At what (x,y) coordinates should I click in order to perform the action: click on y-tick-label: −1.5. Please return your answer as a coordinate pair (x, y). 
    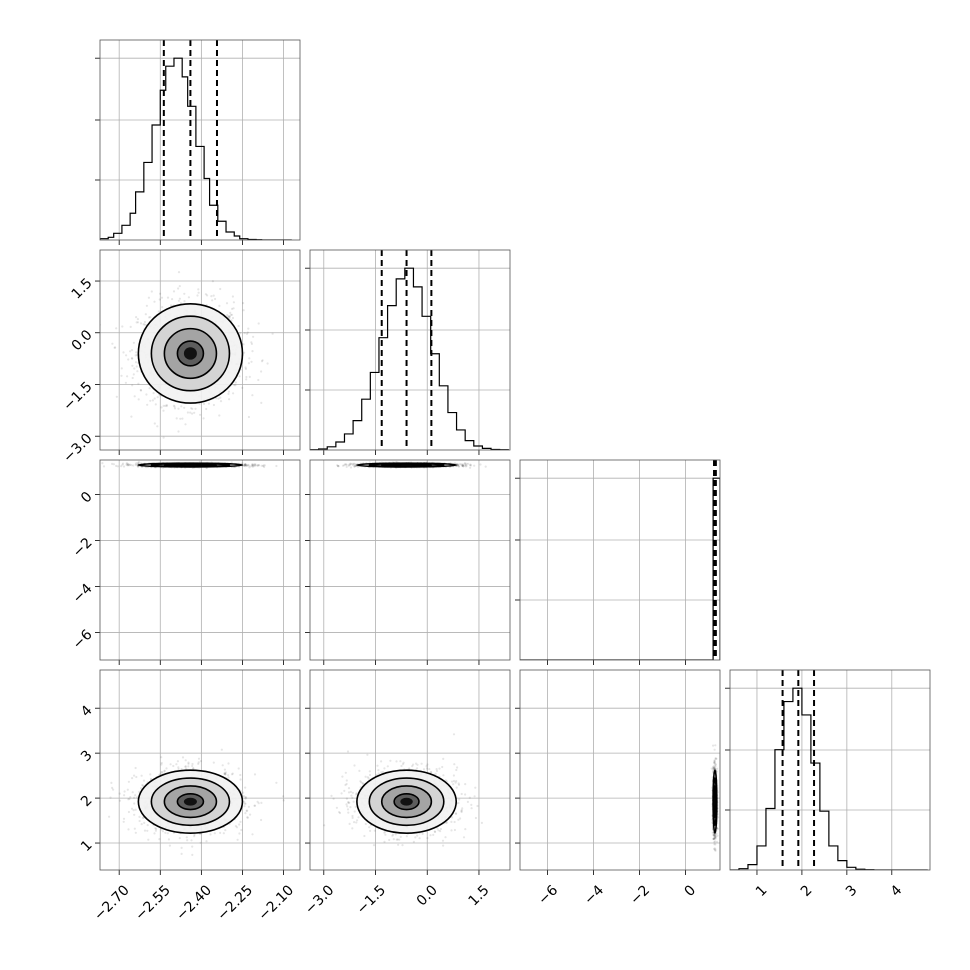
    Looking at the image, I should click on (77, 396).